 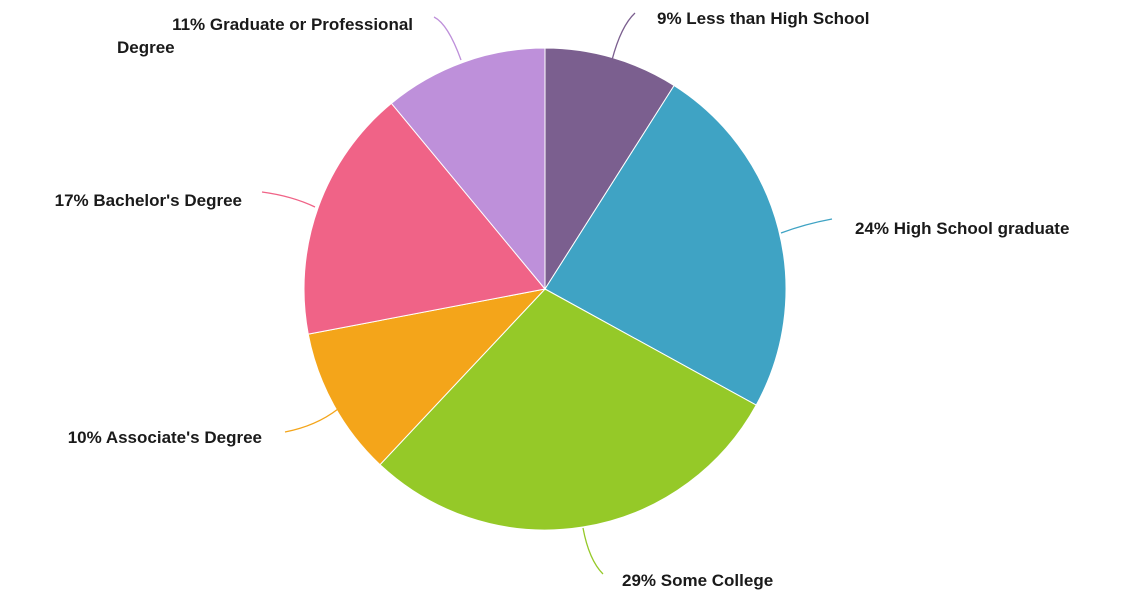 What do you see at coordinates (311, 420) in the screenshot?
I see `leader-line-associate-s-degree` at bounding box center [311, 420].